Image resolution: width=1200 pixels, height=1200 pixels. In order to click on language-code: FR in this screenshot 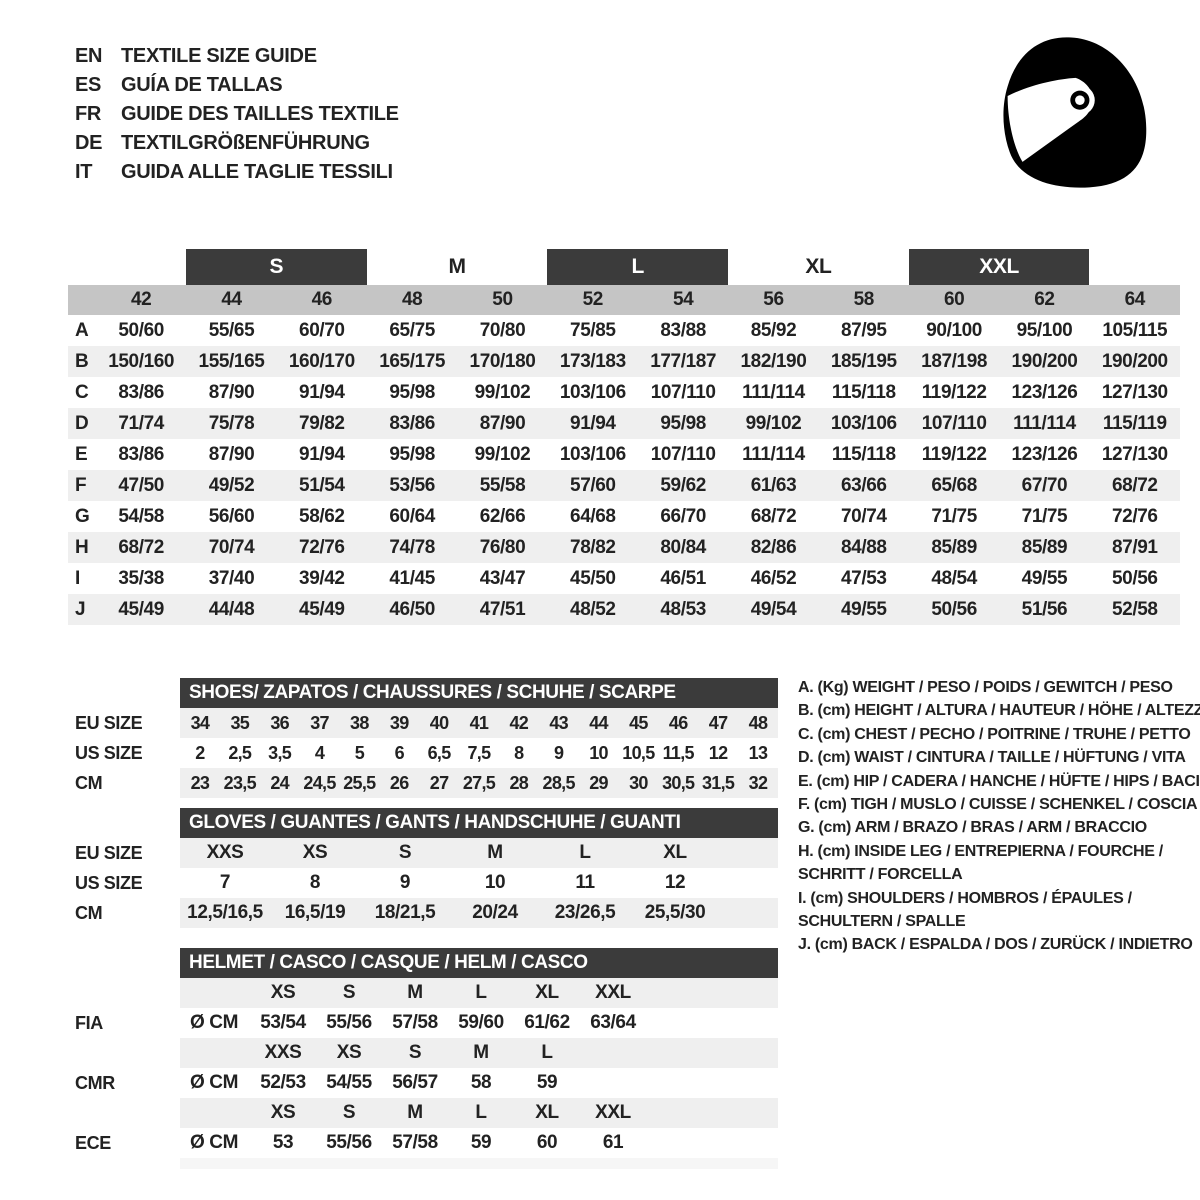, I will do `click(88, 114)`.